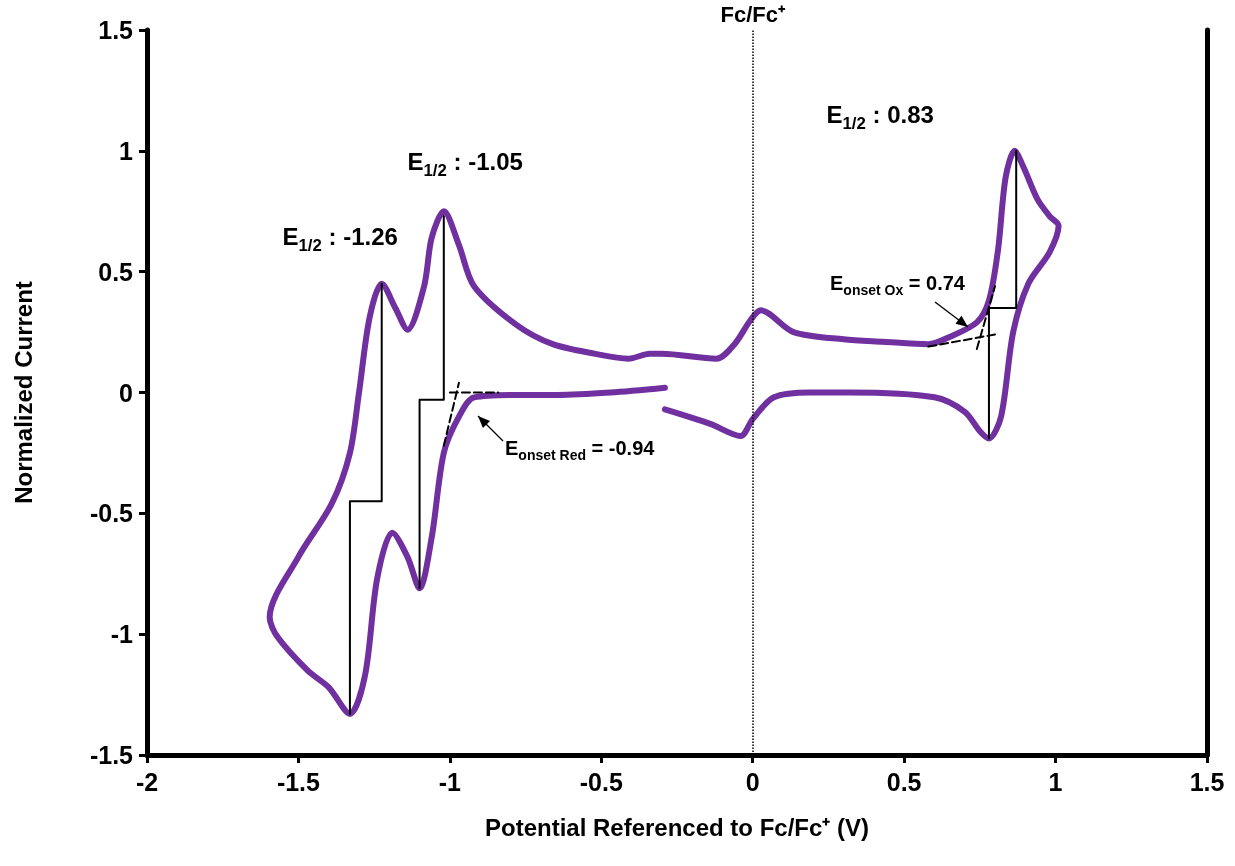 The image size is (1235, 866). What do you see at coordinates (111, 513) in the screenshot?
I see `y-tick-label: -0.5` at bounding box center [111, 513].